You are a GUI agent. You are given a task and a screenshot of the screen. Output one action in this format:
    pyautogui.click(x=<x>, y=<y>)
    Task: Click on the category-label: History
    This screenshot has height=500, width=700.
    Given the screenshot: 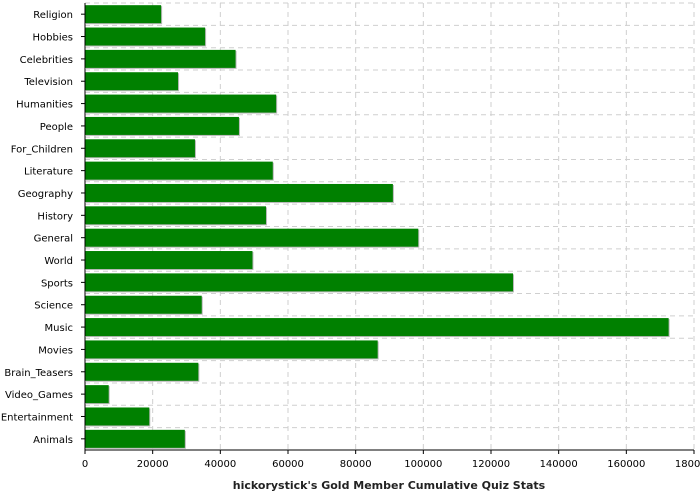 What is the action you would take?
    pyautogui.click(x=55, y=216)
    